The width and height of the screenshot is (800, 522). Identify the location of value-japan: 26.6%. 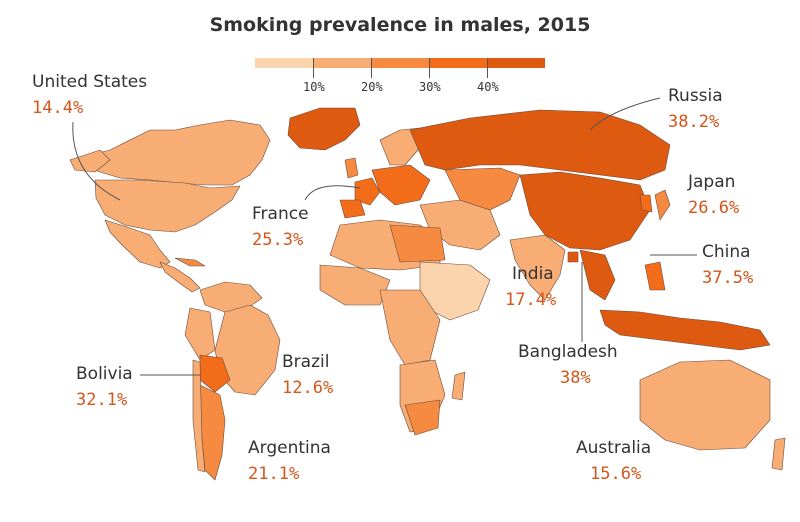
(714, 208).